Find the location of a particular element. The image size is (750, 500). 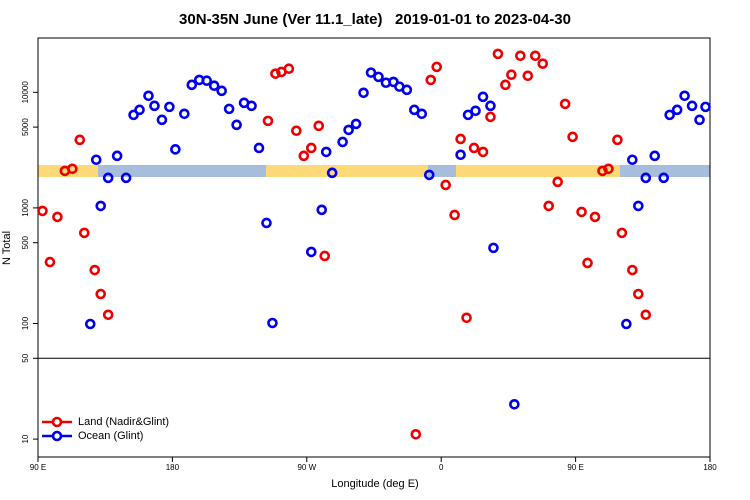

y-axis-label: N Total is located at coordinates (7, 248).